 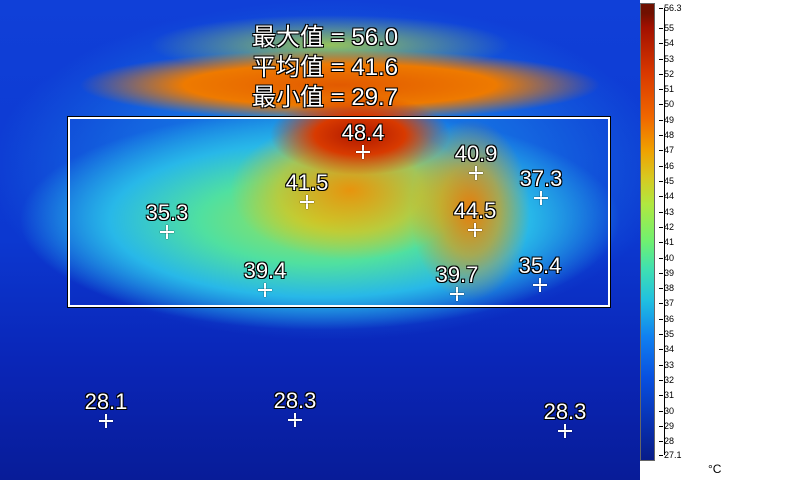 What do you see at coordinates (666, 196) in the screenshot?
I see `scale-tick-label: 44` at bounding box center [666, 196].